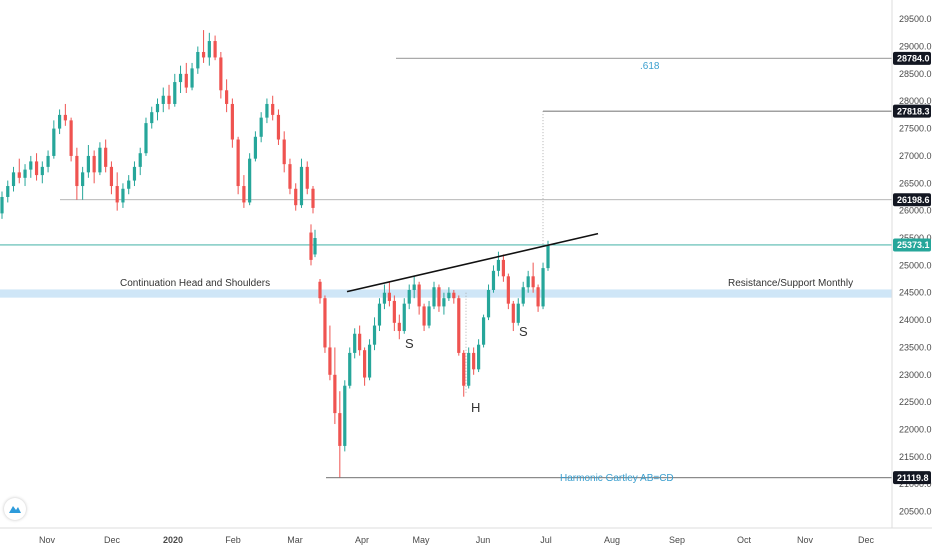 Image resolution: width=932 pixels, height=550 pixels. I want to click on head-label: H, so click(475, 407).